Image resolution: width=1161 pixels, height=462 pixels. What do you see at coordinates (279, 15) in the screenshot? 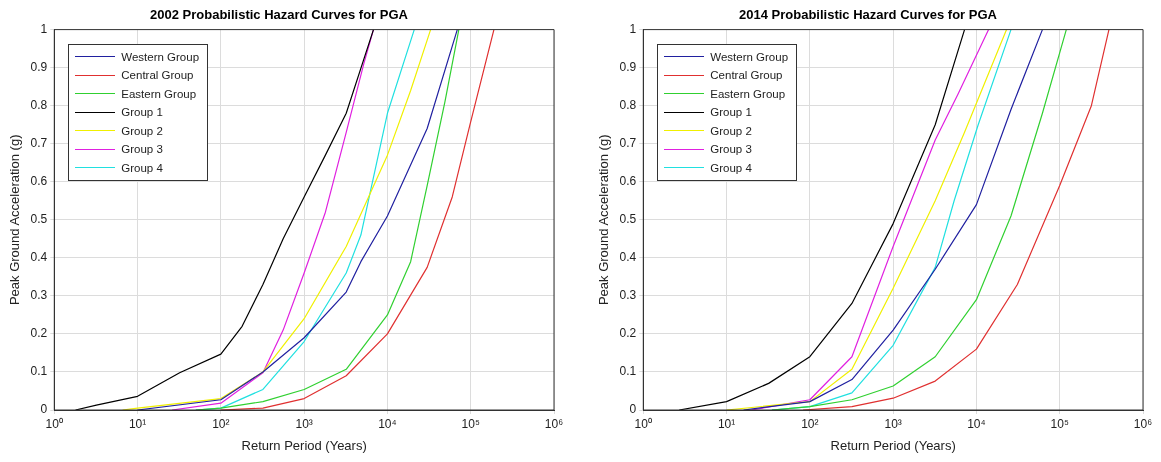
I see `chart-title: 2002 Probabilistic Hazard Curves for PGA` at bounding box center [279, 15].